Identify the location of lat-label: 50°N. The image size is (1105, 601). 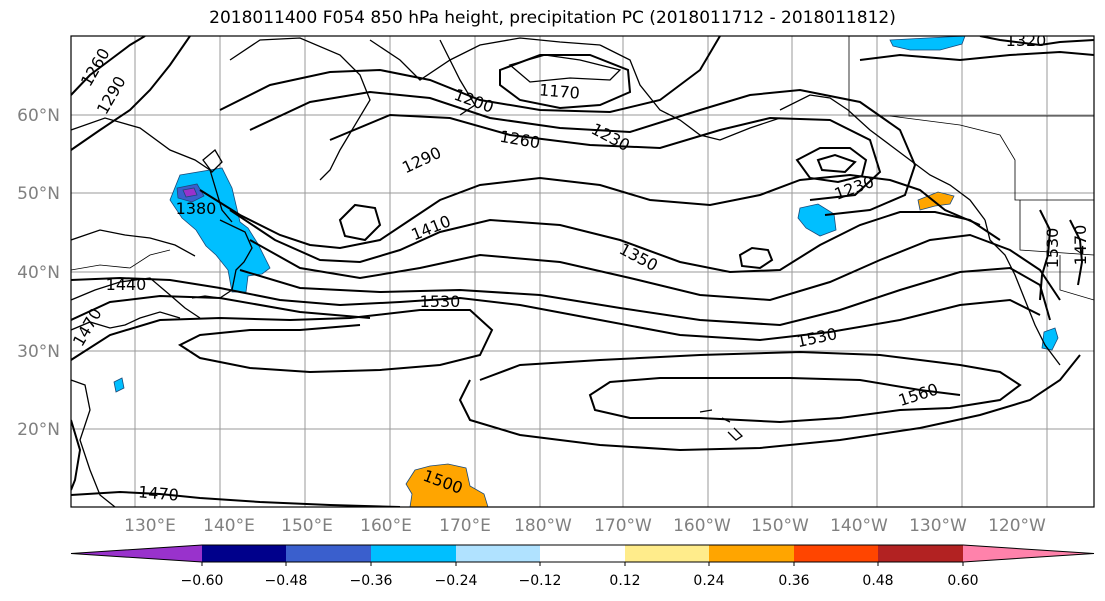
(38, 194).